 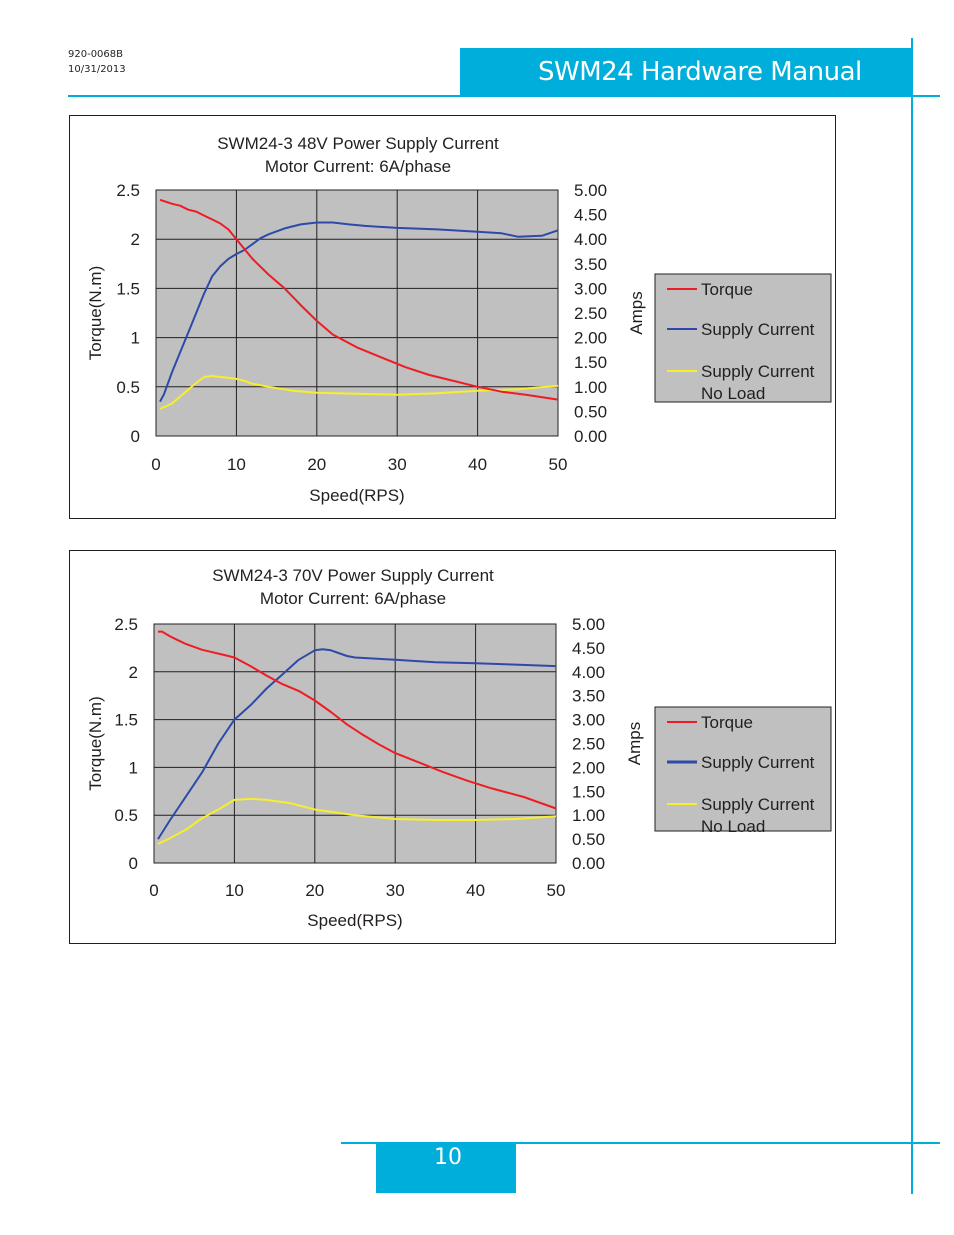 I want to click on page-number-tab: 10, so click(x=446, y=1168).